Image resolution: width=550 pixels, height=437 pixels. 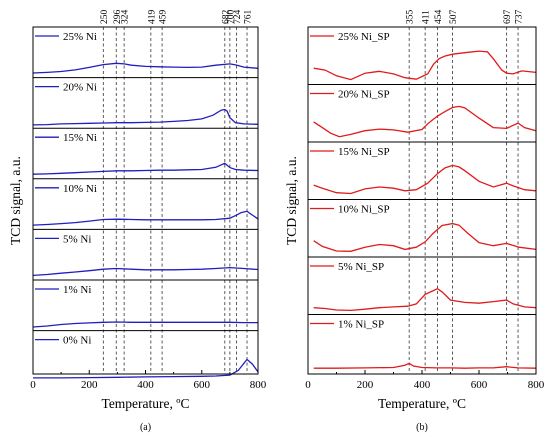 What do you see at coordinates (364, 210) in the screenshot?
I see `series-label: 10% Ni_SP` at bounding box center [364, 210].